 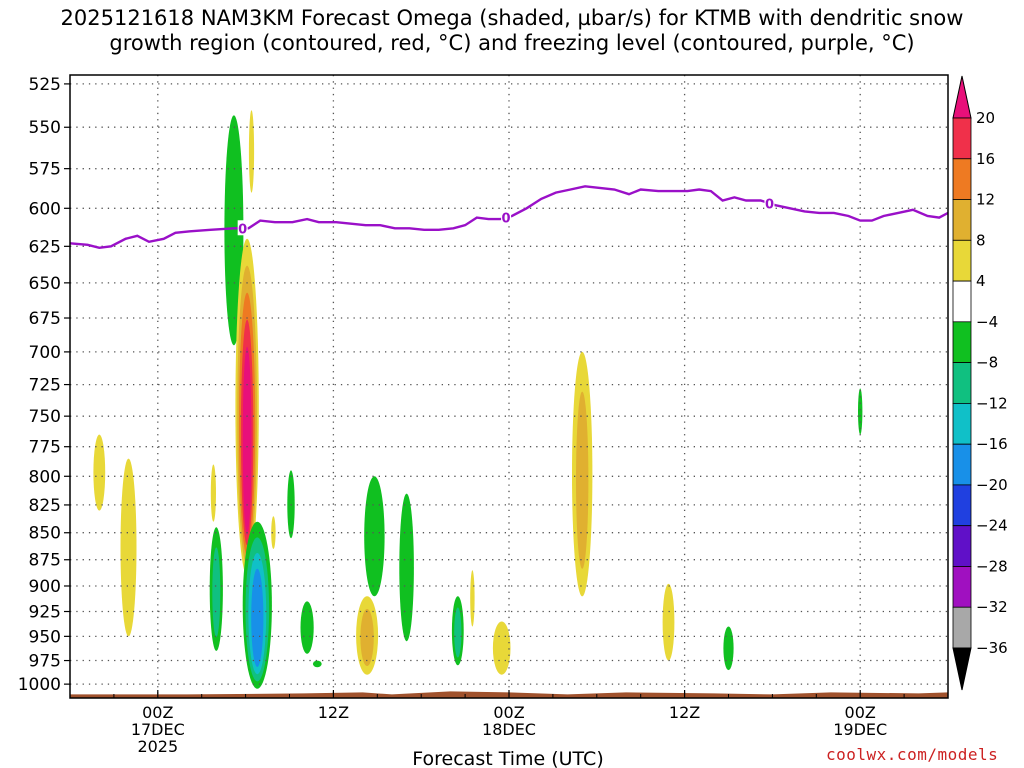 What do you see at coordinates (992, 567) in the screenshot?
I see `colorbar-label: −28` at bounding box center [992, 567].